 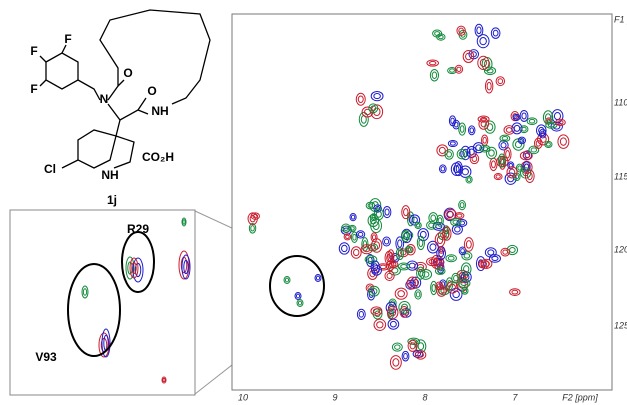 What do you see at coordinates (620, 325) in the screenshot?
I see `y-tick-label: 125` at bounding box center [620, 325].